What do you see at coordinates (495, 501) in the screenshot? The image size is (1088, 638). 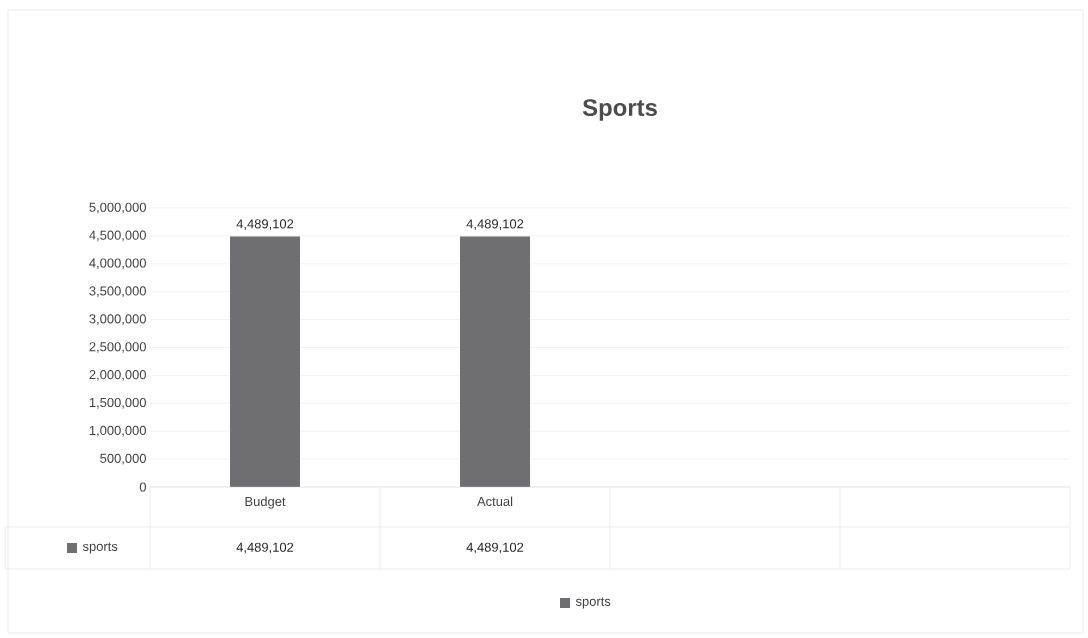 I see `x-tick-label: Actual` at bounding box center [495, 501].